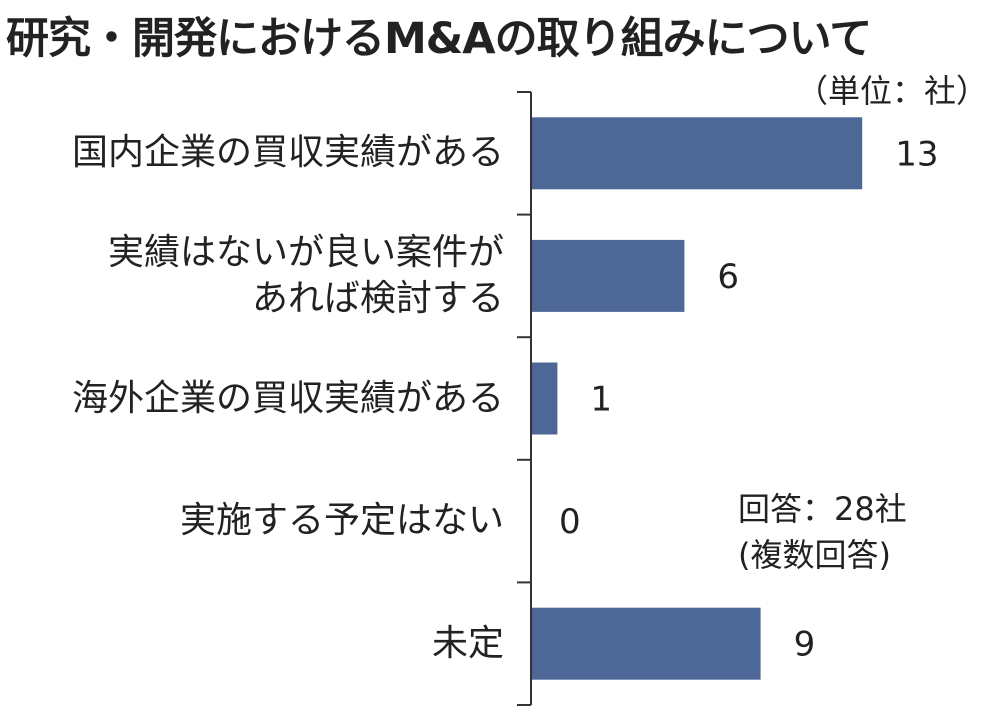 The height and width of the screenshot is (711, 1000). I want to click on category-label: 実施する予定はない, so click(342, 521).